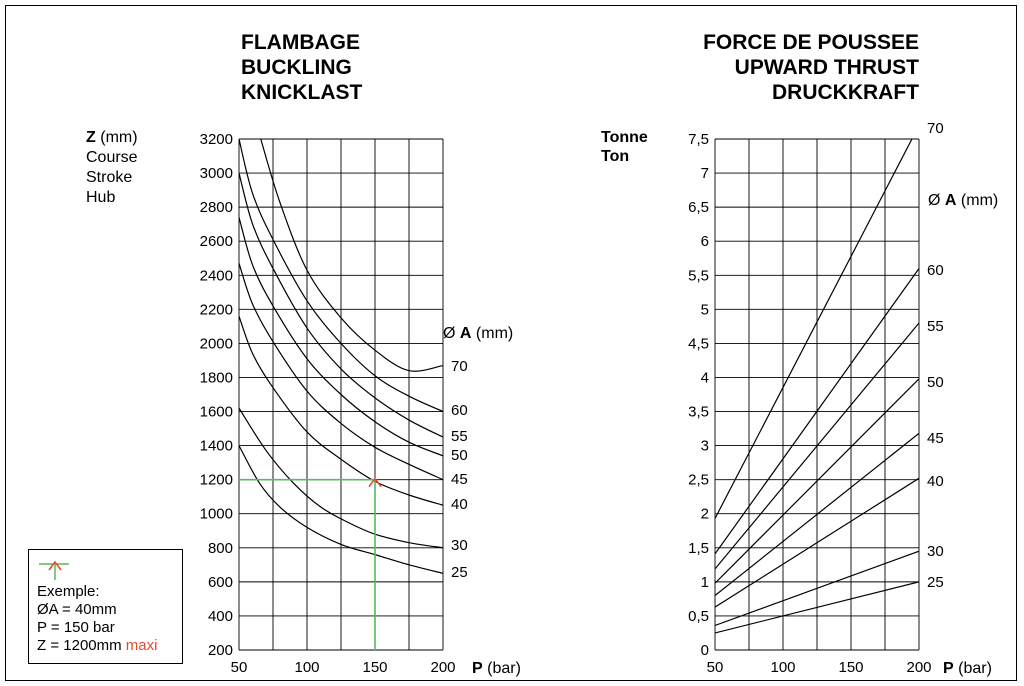 This screenshot has height=686, width=1024. I want to click on side1-y-tick-label: 2, so click(705, 514).